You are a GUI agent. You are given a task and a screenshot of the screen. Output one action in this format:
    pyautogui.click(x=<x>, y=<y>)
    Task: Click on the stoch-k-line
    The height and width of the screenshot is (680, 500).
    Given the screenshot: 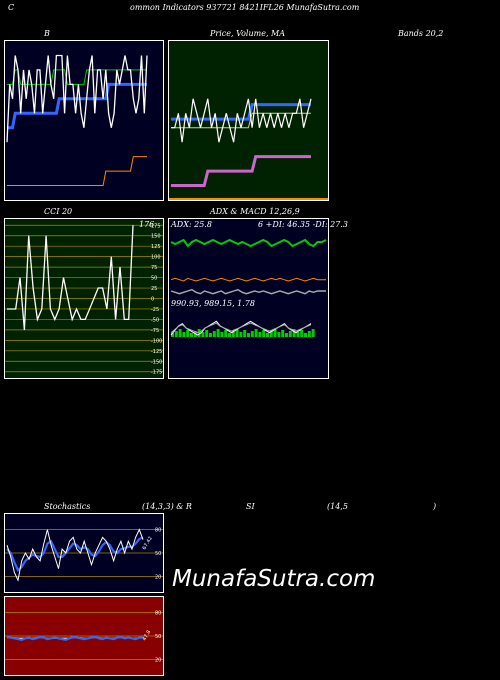 What is the action you would take?
    pyautogui.click(x=75, y=555)
    